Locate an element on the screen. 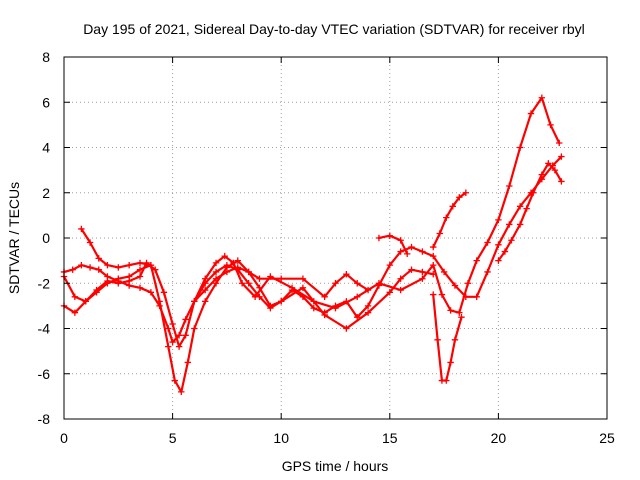  x-axis-label: GPS time / hours is located at coordinates (335, 466).